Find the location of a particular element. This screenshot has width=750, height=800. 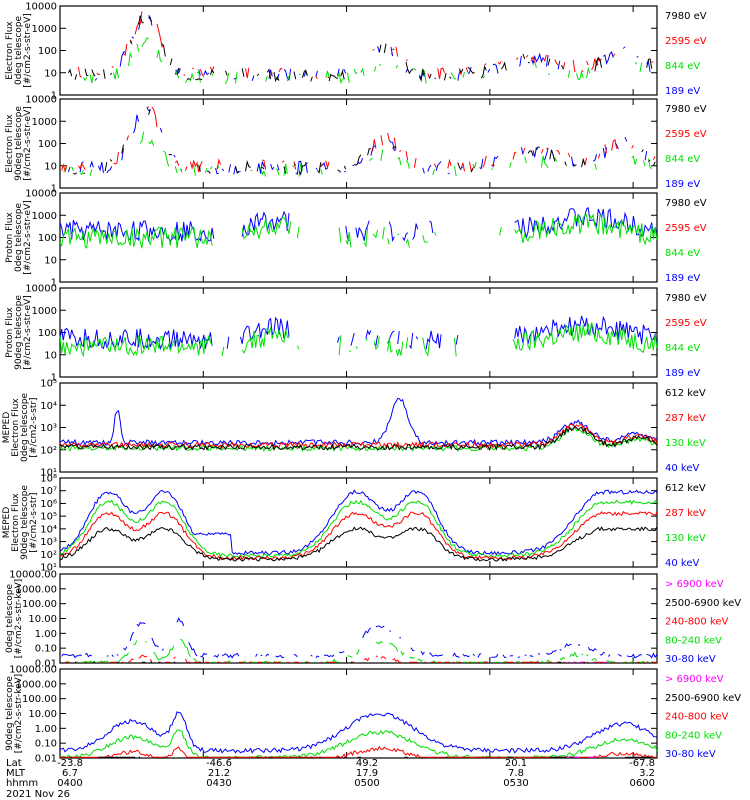

footer-row-label-mlt: MLT is located at coordinates (16, 773).